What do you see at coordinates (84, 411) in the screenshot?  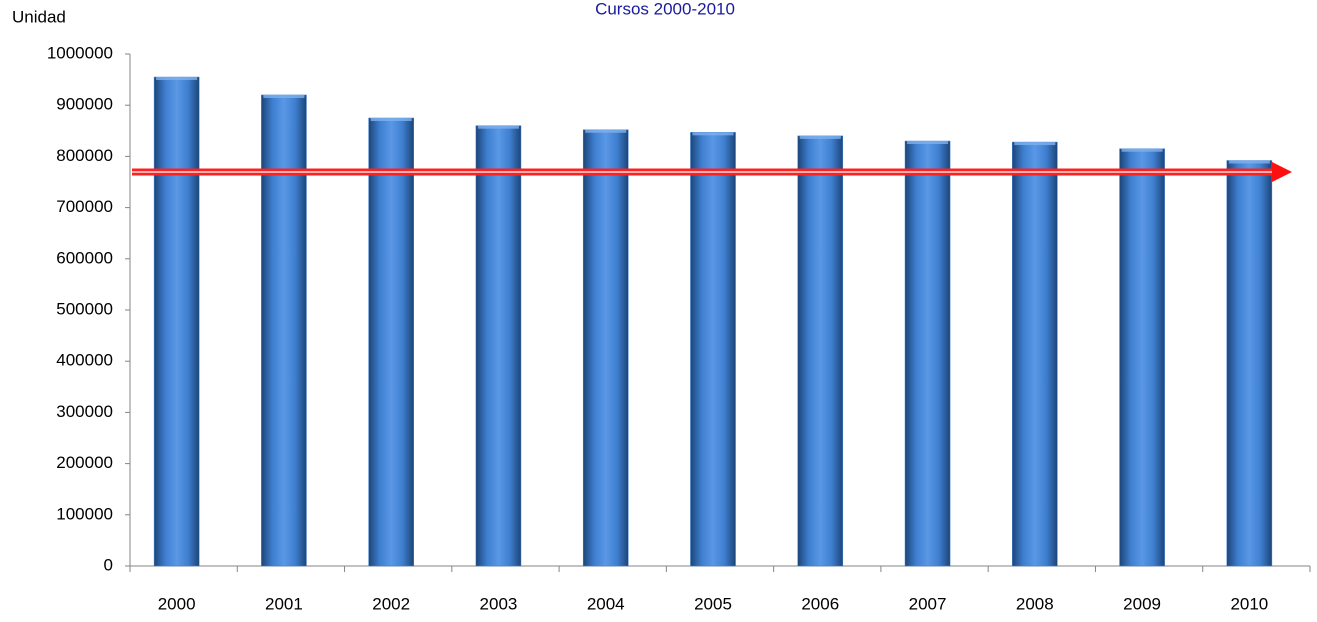 I see `y-tick-label: 300000` at bounding box center [84, 411].